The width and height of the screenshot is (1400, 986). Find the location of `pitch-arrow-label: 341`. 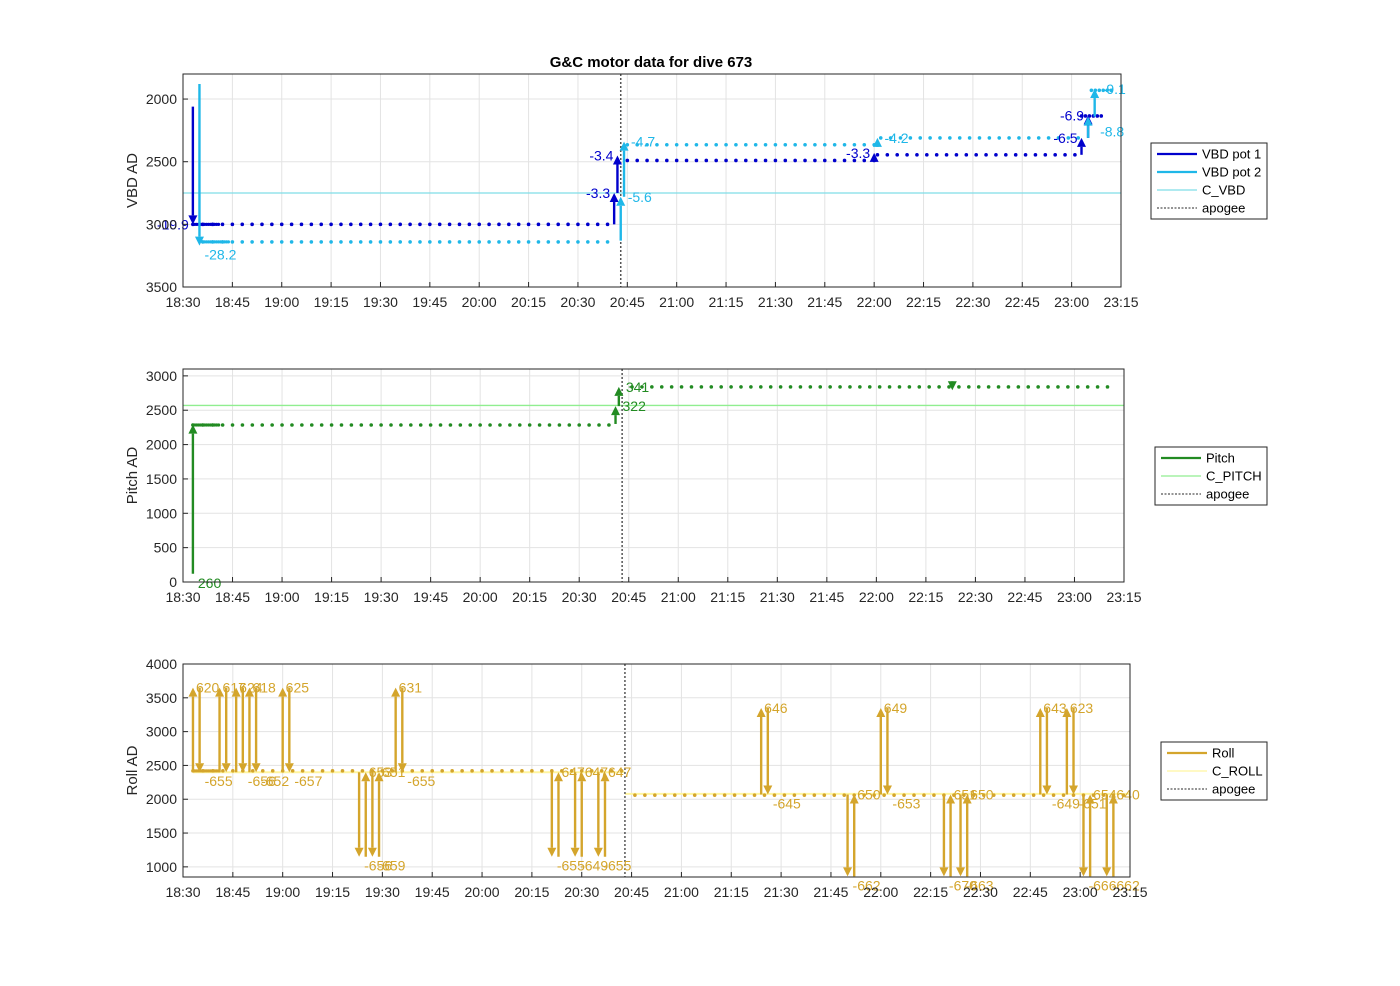

pitch-arrow-label: 341 is located at coordinates (638, 387).